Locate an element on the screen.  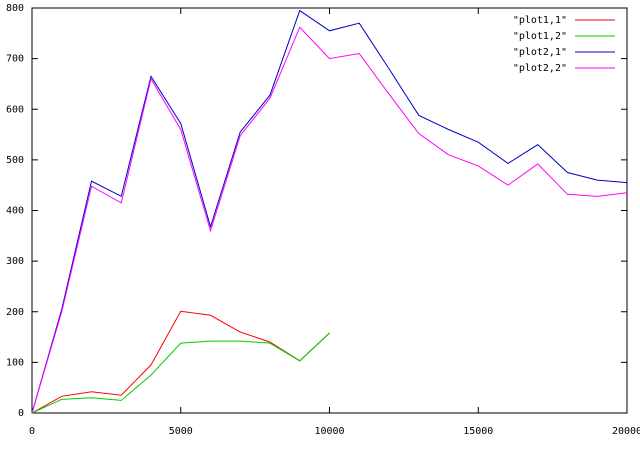
y-tick-label: 700 is located at coordinates (15, 59).